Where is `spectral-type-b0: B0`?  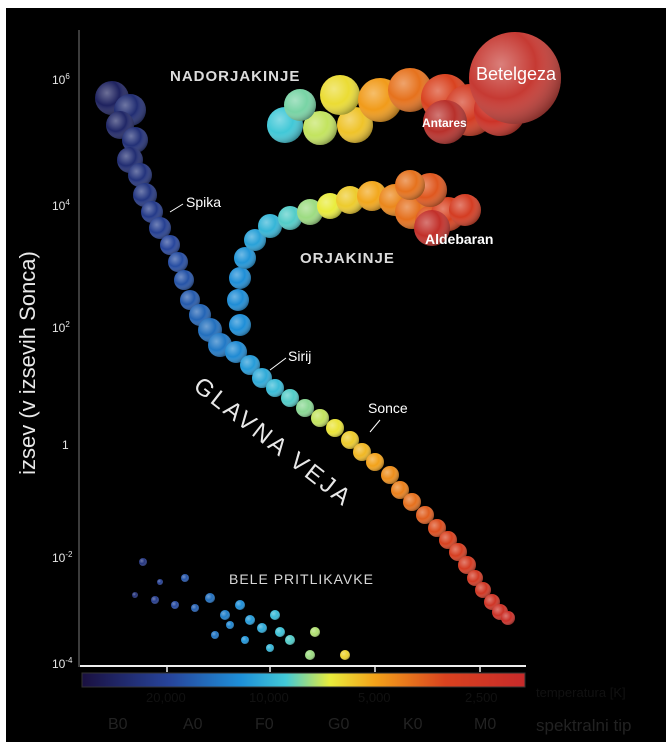 spectral-type-b0: B0 is located at coordinates (118, 724).